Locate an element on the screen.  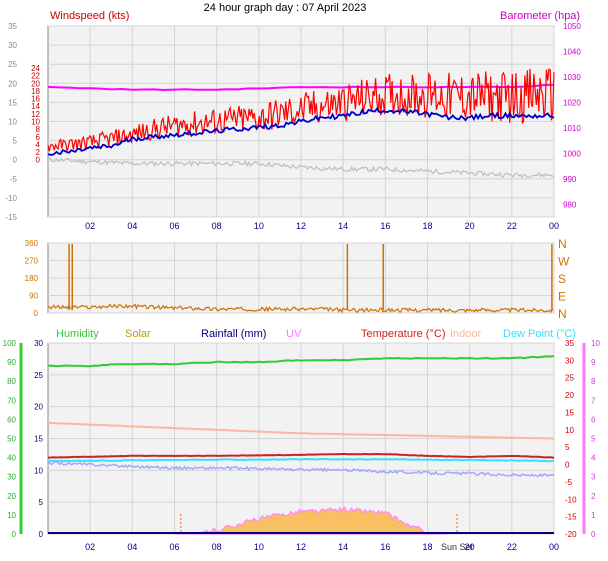
temperature-tick-label: 10 is located at coordinates (569, 430).